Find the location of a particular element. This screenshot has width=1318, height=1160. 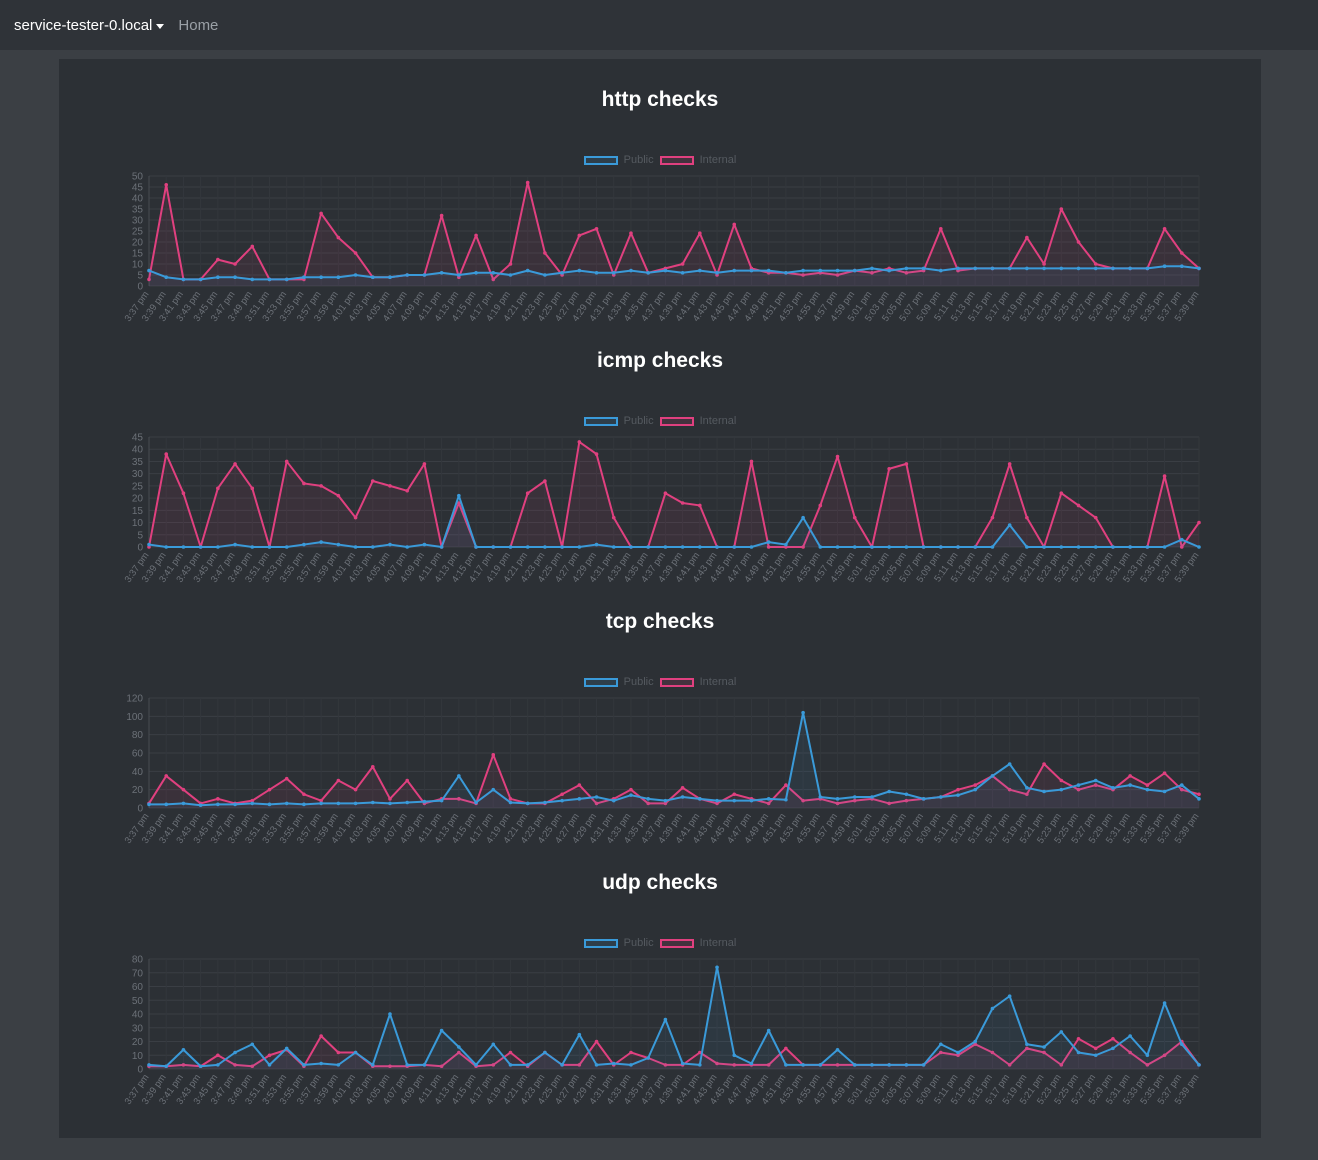

series-internal-area is located at coordinates (674, 1052).